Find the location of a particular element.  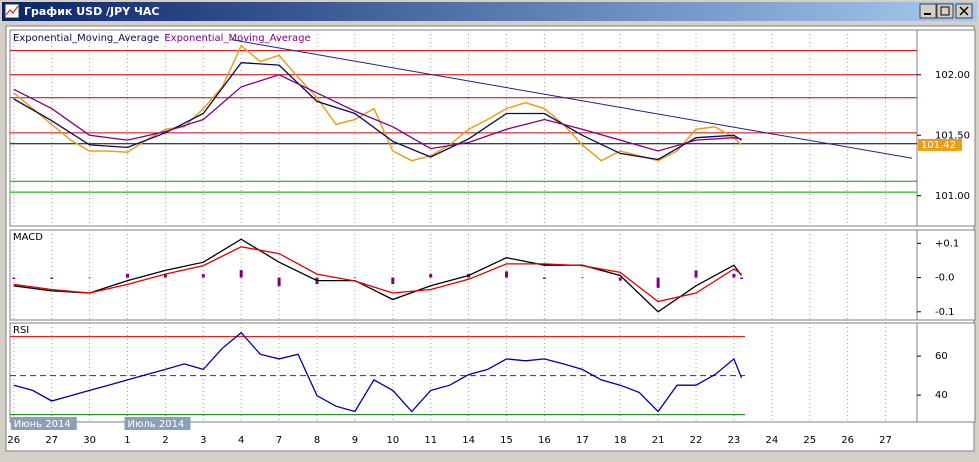

x-tick-label: 23 is located at coordinates (734, 440).